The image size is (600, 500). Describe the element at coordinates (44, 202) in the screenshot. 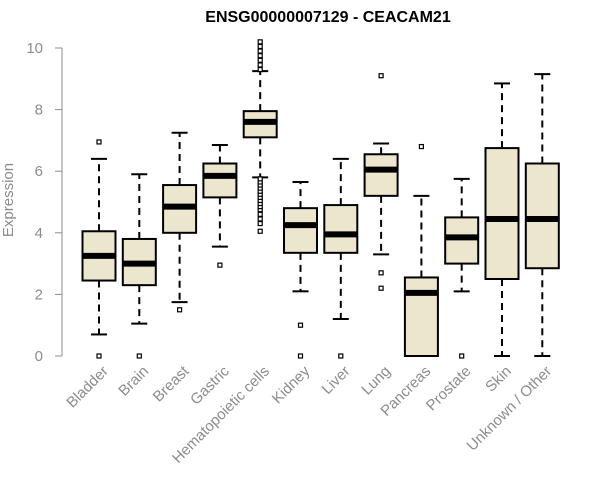

I see `y-axis: 0 2 4 6 8 10` at that location.